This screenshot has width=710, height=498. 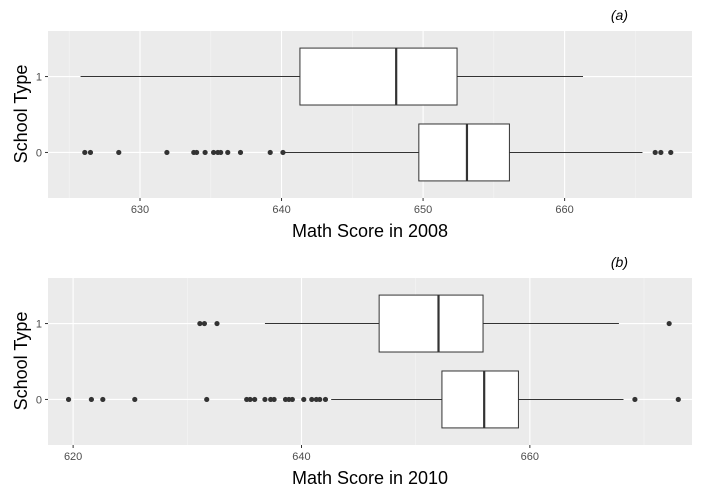 What do you see at coordinates (619, 262) in the screenshot?
I see `panel-tag: (b)` at bounding box center [619, 262].